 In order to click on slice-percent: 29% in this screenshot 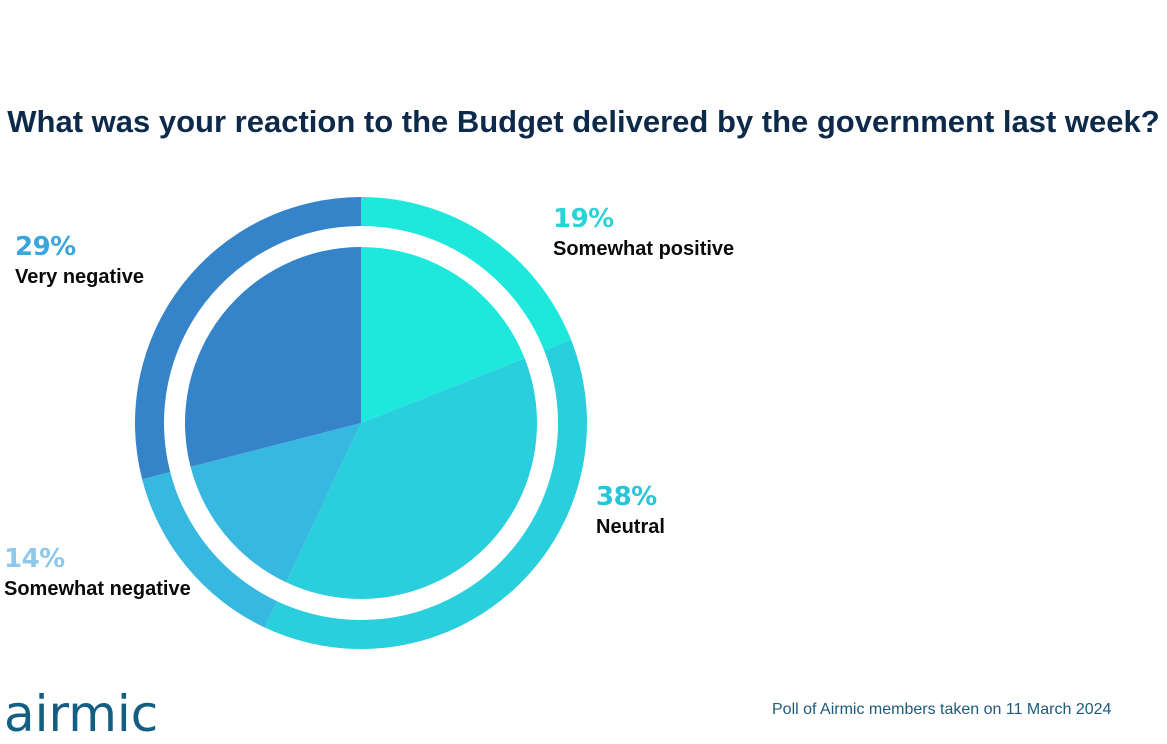, I will do `click(45, 247)`.